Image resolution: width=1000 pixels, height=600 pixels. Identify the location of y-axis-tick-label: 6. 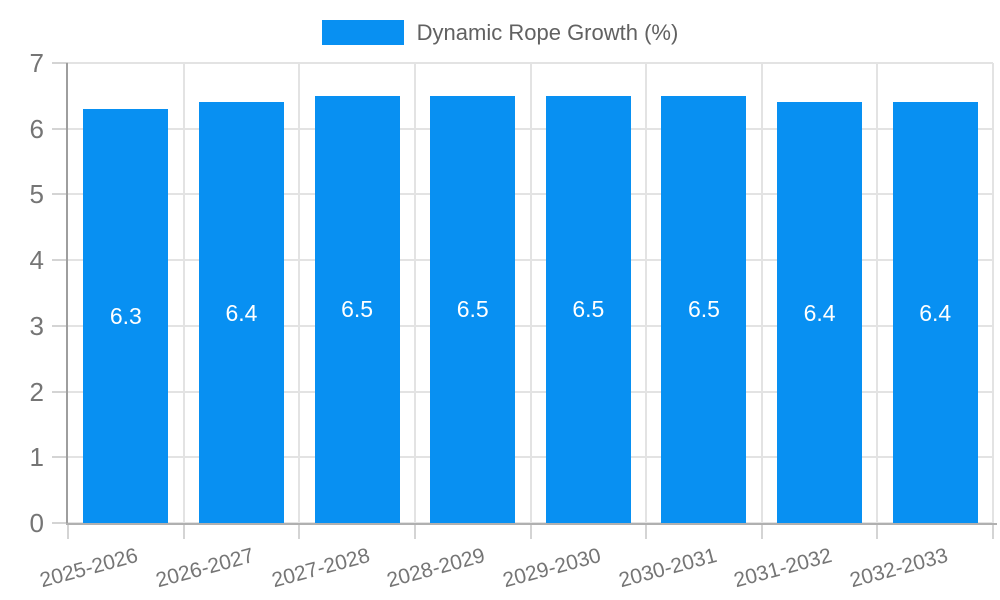
(36, 128).